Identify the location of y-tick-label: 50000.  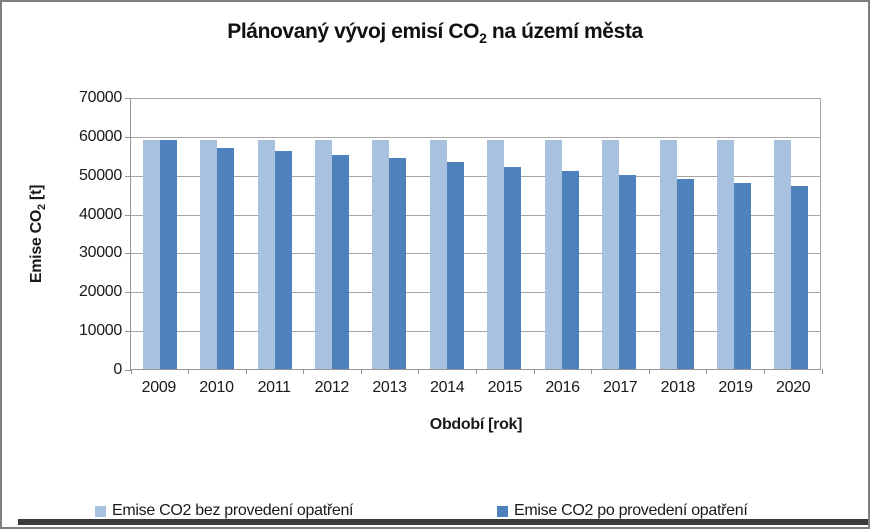
(100, 175).